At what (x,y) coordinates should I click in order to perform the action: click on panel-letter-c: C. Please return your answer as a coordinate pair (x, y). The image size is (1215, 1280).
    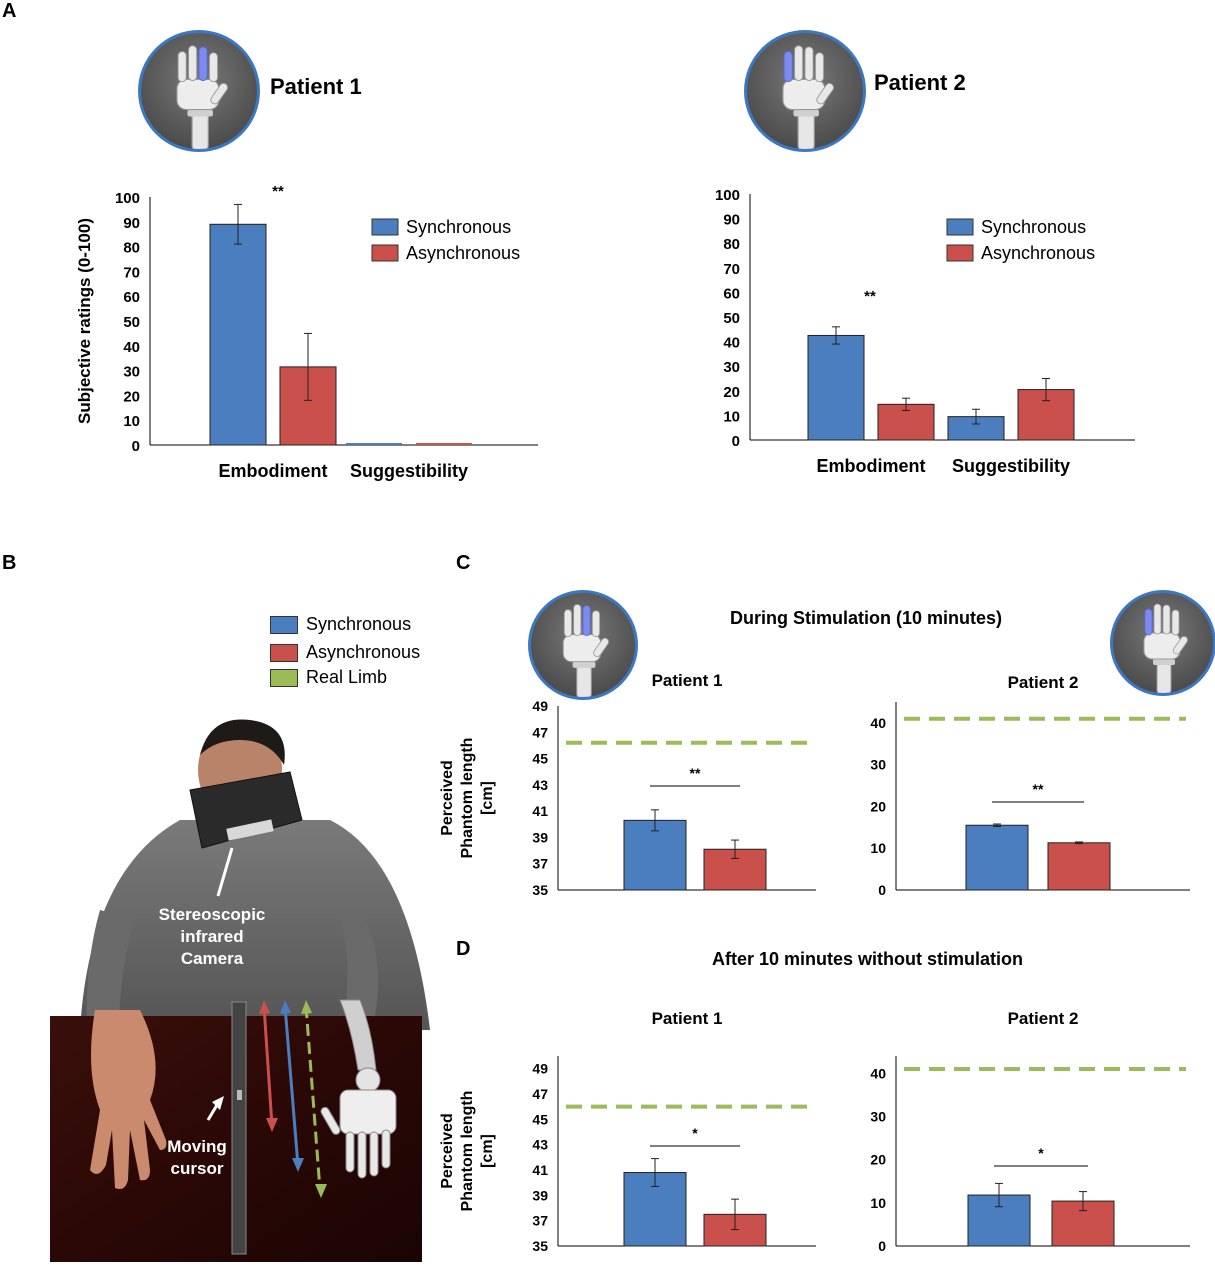
    Looking at the image, I should click on (463, 563).